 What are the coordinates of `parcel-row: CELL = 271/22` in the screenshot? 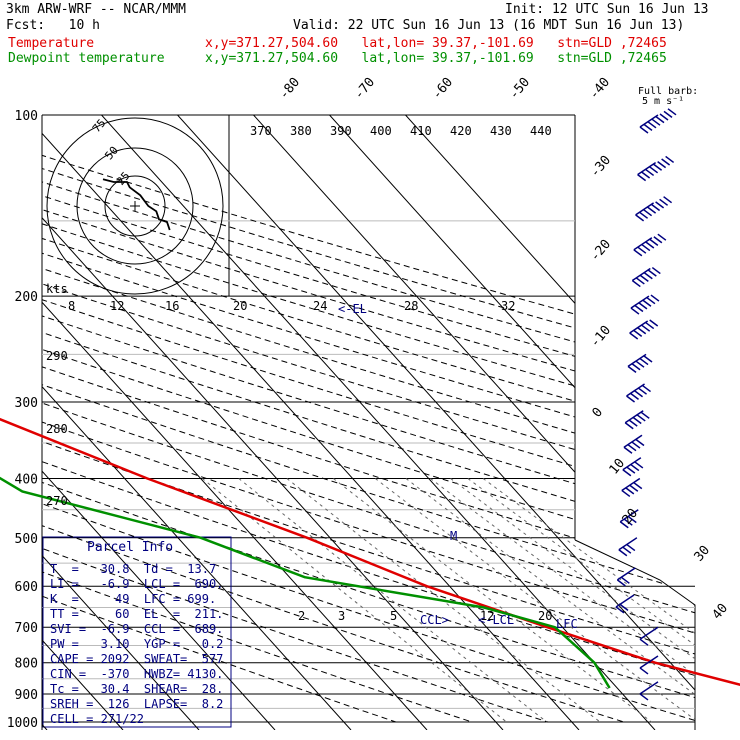 It's located at (97, 719).